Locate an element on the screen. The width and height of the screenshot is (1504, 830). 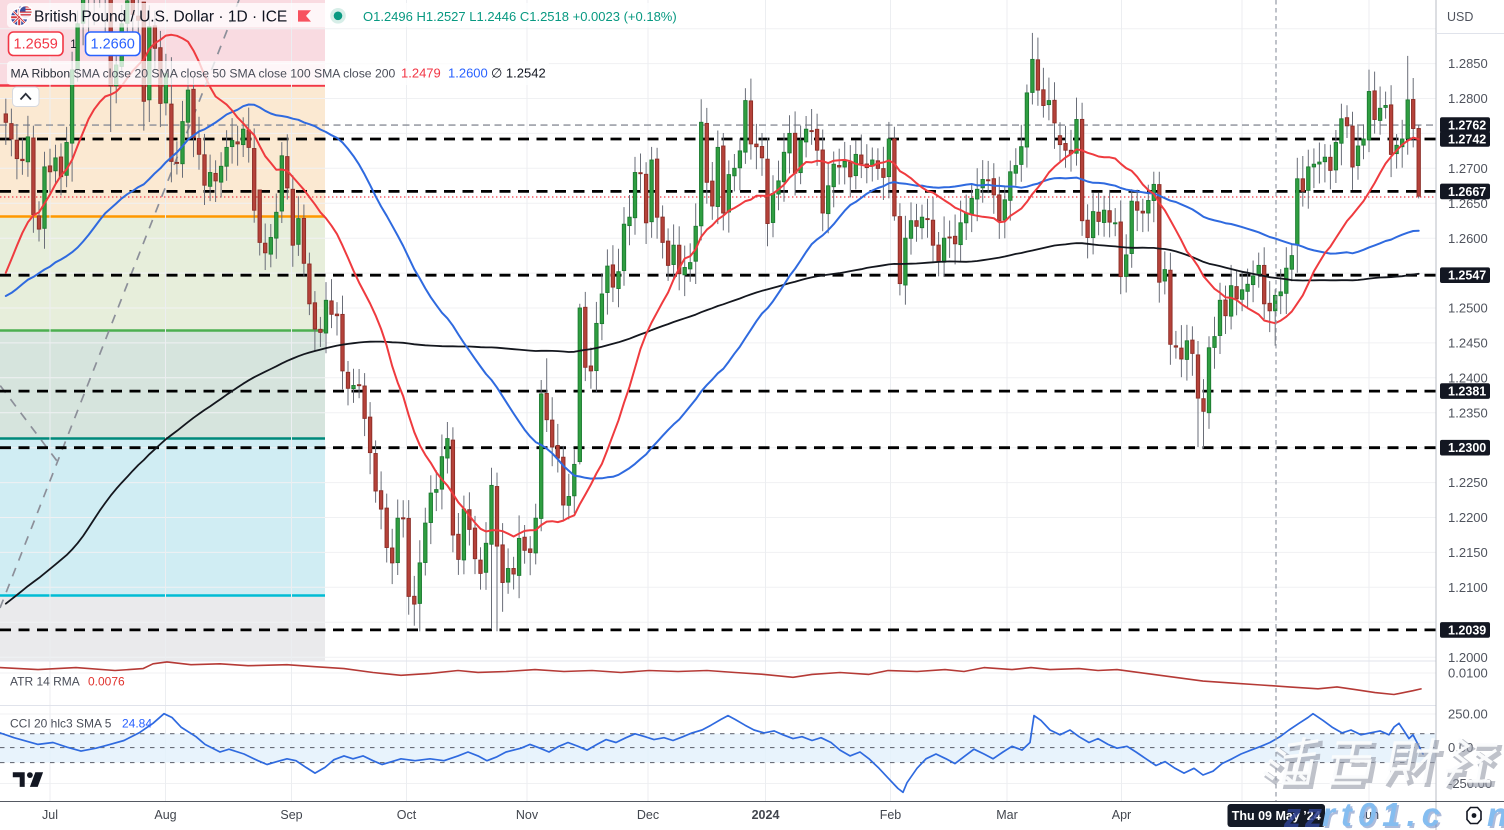
svg-text: 1.2300 is located at coordinates (1467, 448).